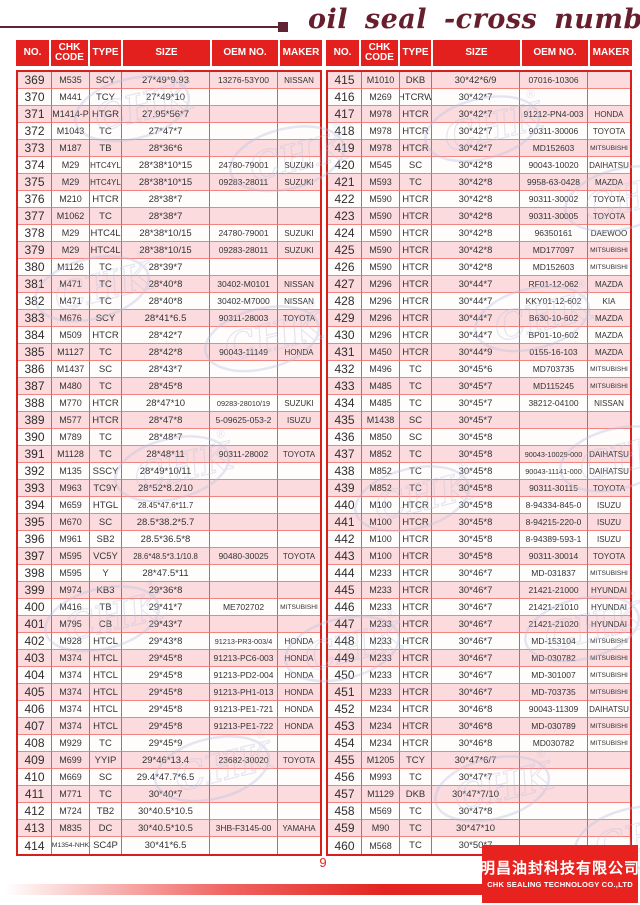 This screenshot has height=905, width=640. Describe the element at coordinates (35, 267) in the screenshot. I see `table-cell: 380` at that location.